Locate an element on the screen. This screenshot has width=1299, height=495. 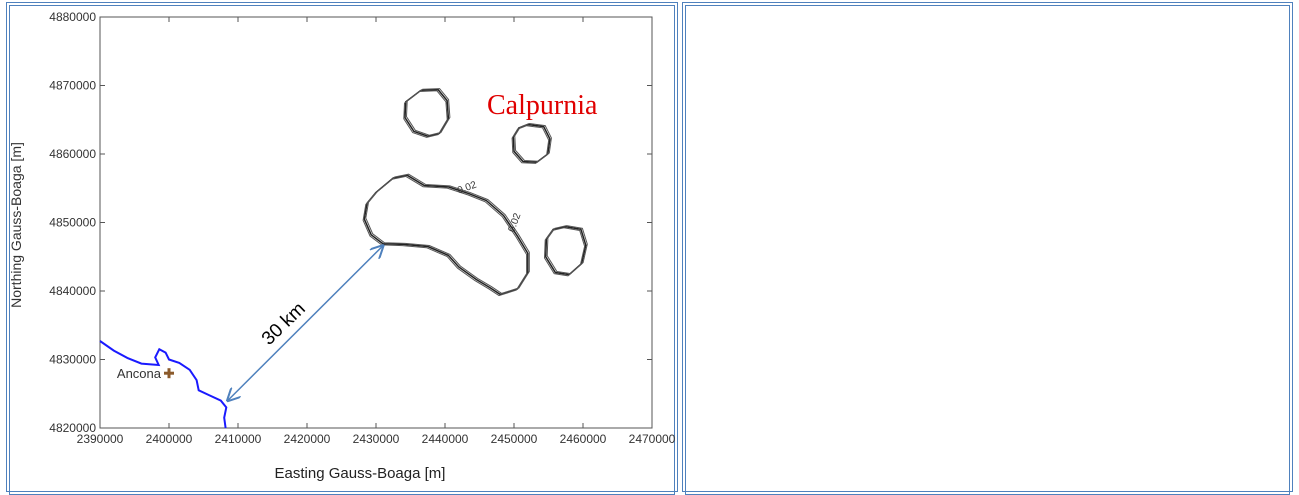
y-tick-label: 4840000 is located at coordinates (72, 291).